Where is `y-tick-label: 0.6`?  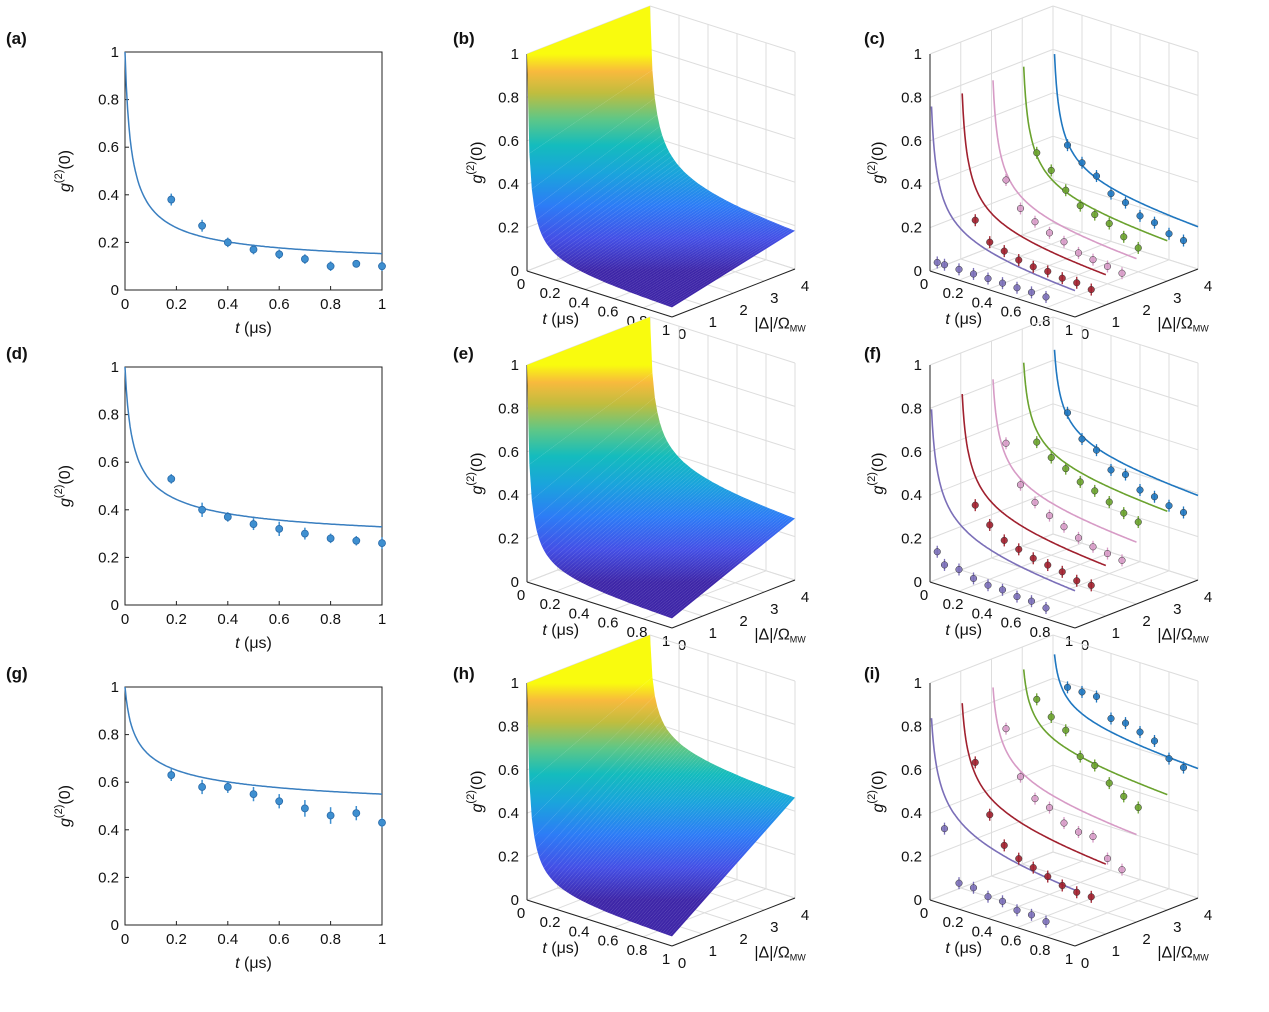
y-tick-label: 0.6 is located at coordinates (108, 462).